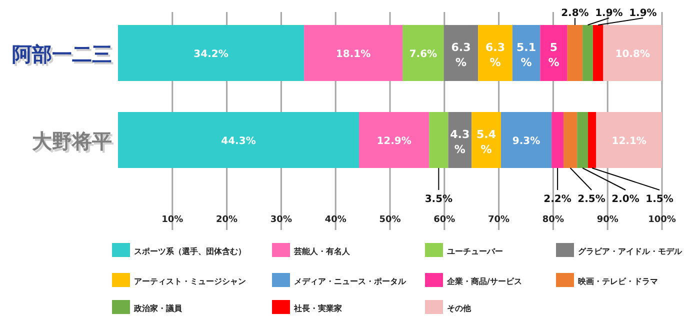 The height and width of the screenshot is (321, 690). Describe the element at coordinates (629, 141) in the screenshot. I see `data-label: 12.1%` at that location.